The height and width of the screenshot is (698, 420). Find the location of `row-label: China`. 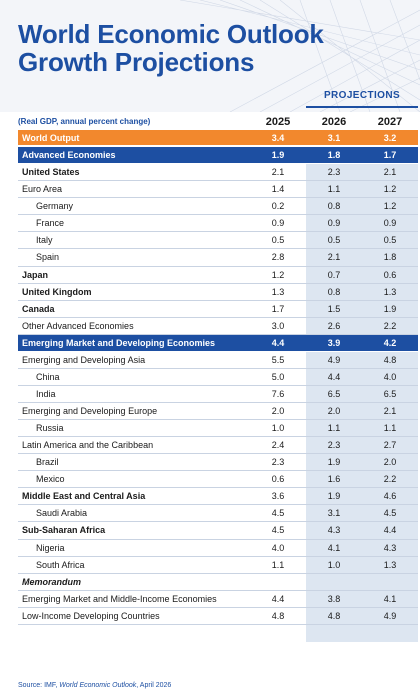

row-label: China is located at coordinates (48, 376).